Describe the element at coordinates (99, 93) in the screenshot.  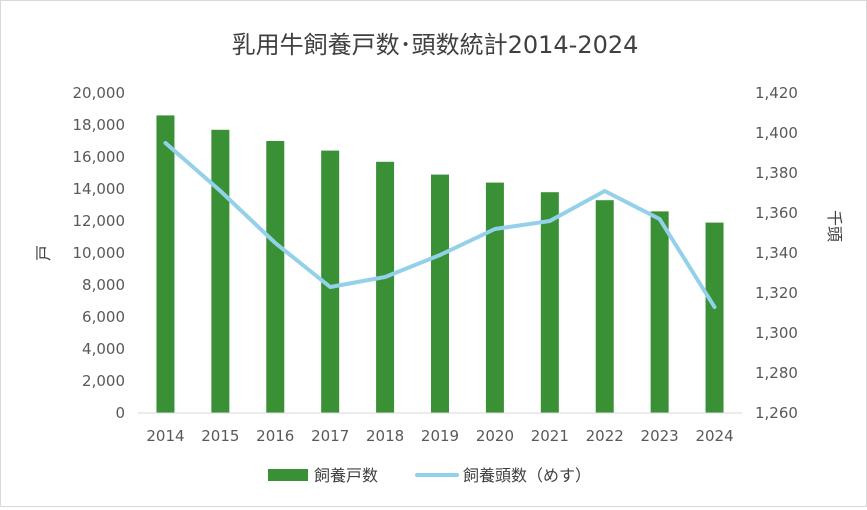
I see `y-left-tick-label: 20,000` at that location.